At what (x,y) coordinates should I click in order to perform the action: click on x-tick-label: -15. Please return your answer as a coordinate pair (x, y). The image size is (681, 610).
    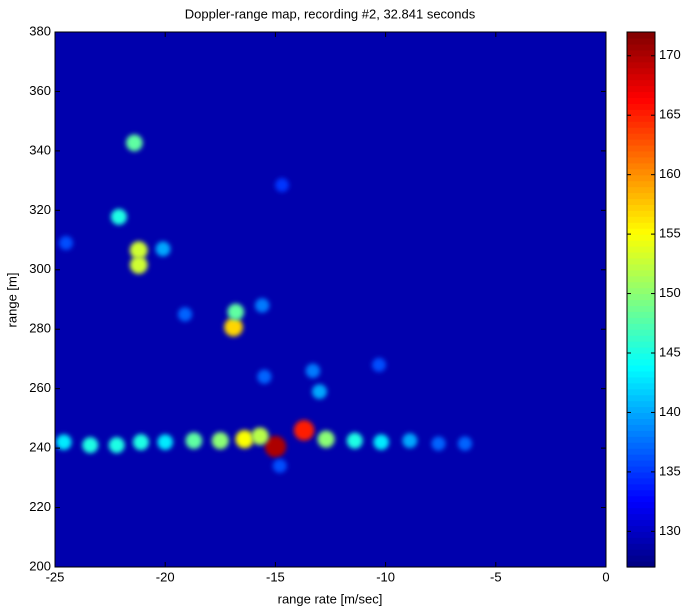
    Looking at the image, I should click on (275, 576).